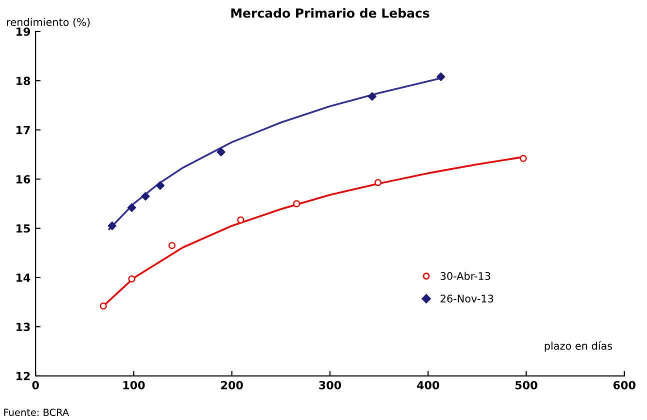 This screenshot has height=420, width=647. I want to click on y-tick-label: 14, so click(23, 278).